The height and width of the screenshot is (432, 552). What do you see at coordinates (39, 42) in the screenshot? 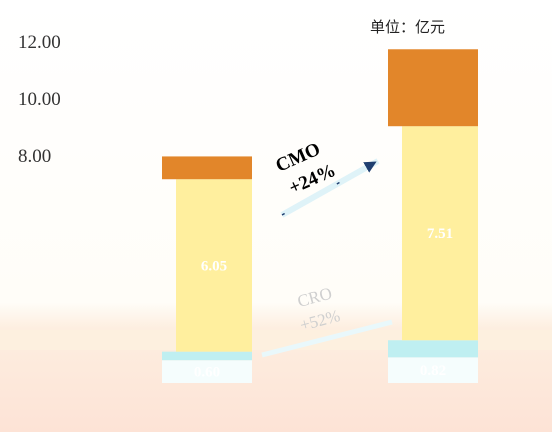
I see `y-tick-label: 12.00` at bounding box center [39, 42].